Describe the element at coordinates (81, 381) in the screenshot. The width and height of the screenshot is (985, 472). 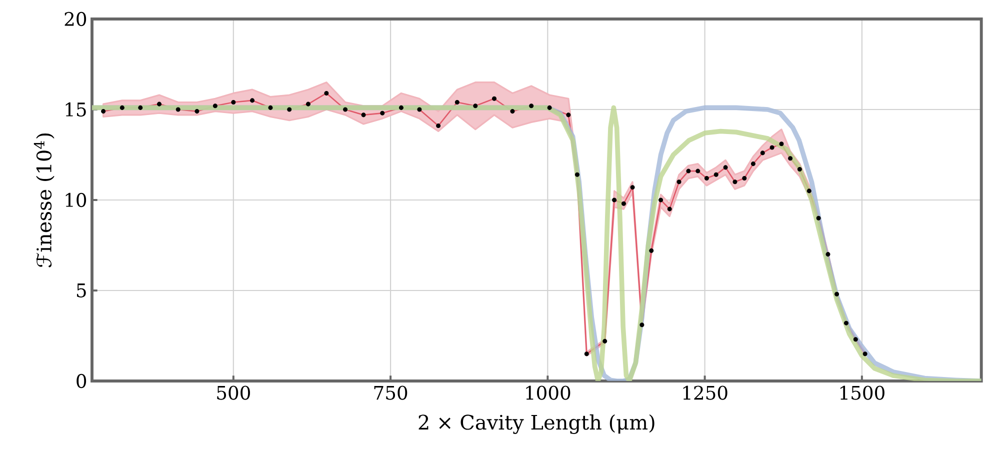
I see `y-tick-label: 0` at that location.